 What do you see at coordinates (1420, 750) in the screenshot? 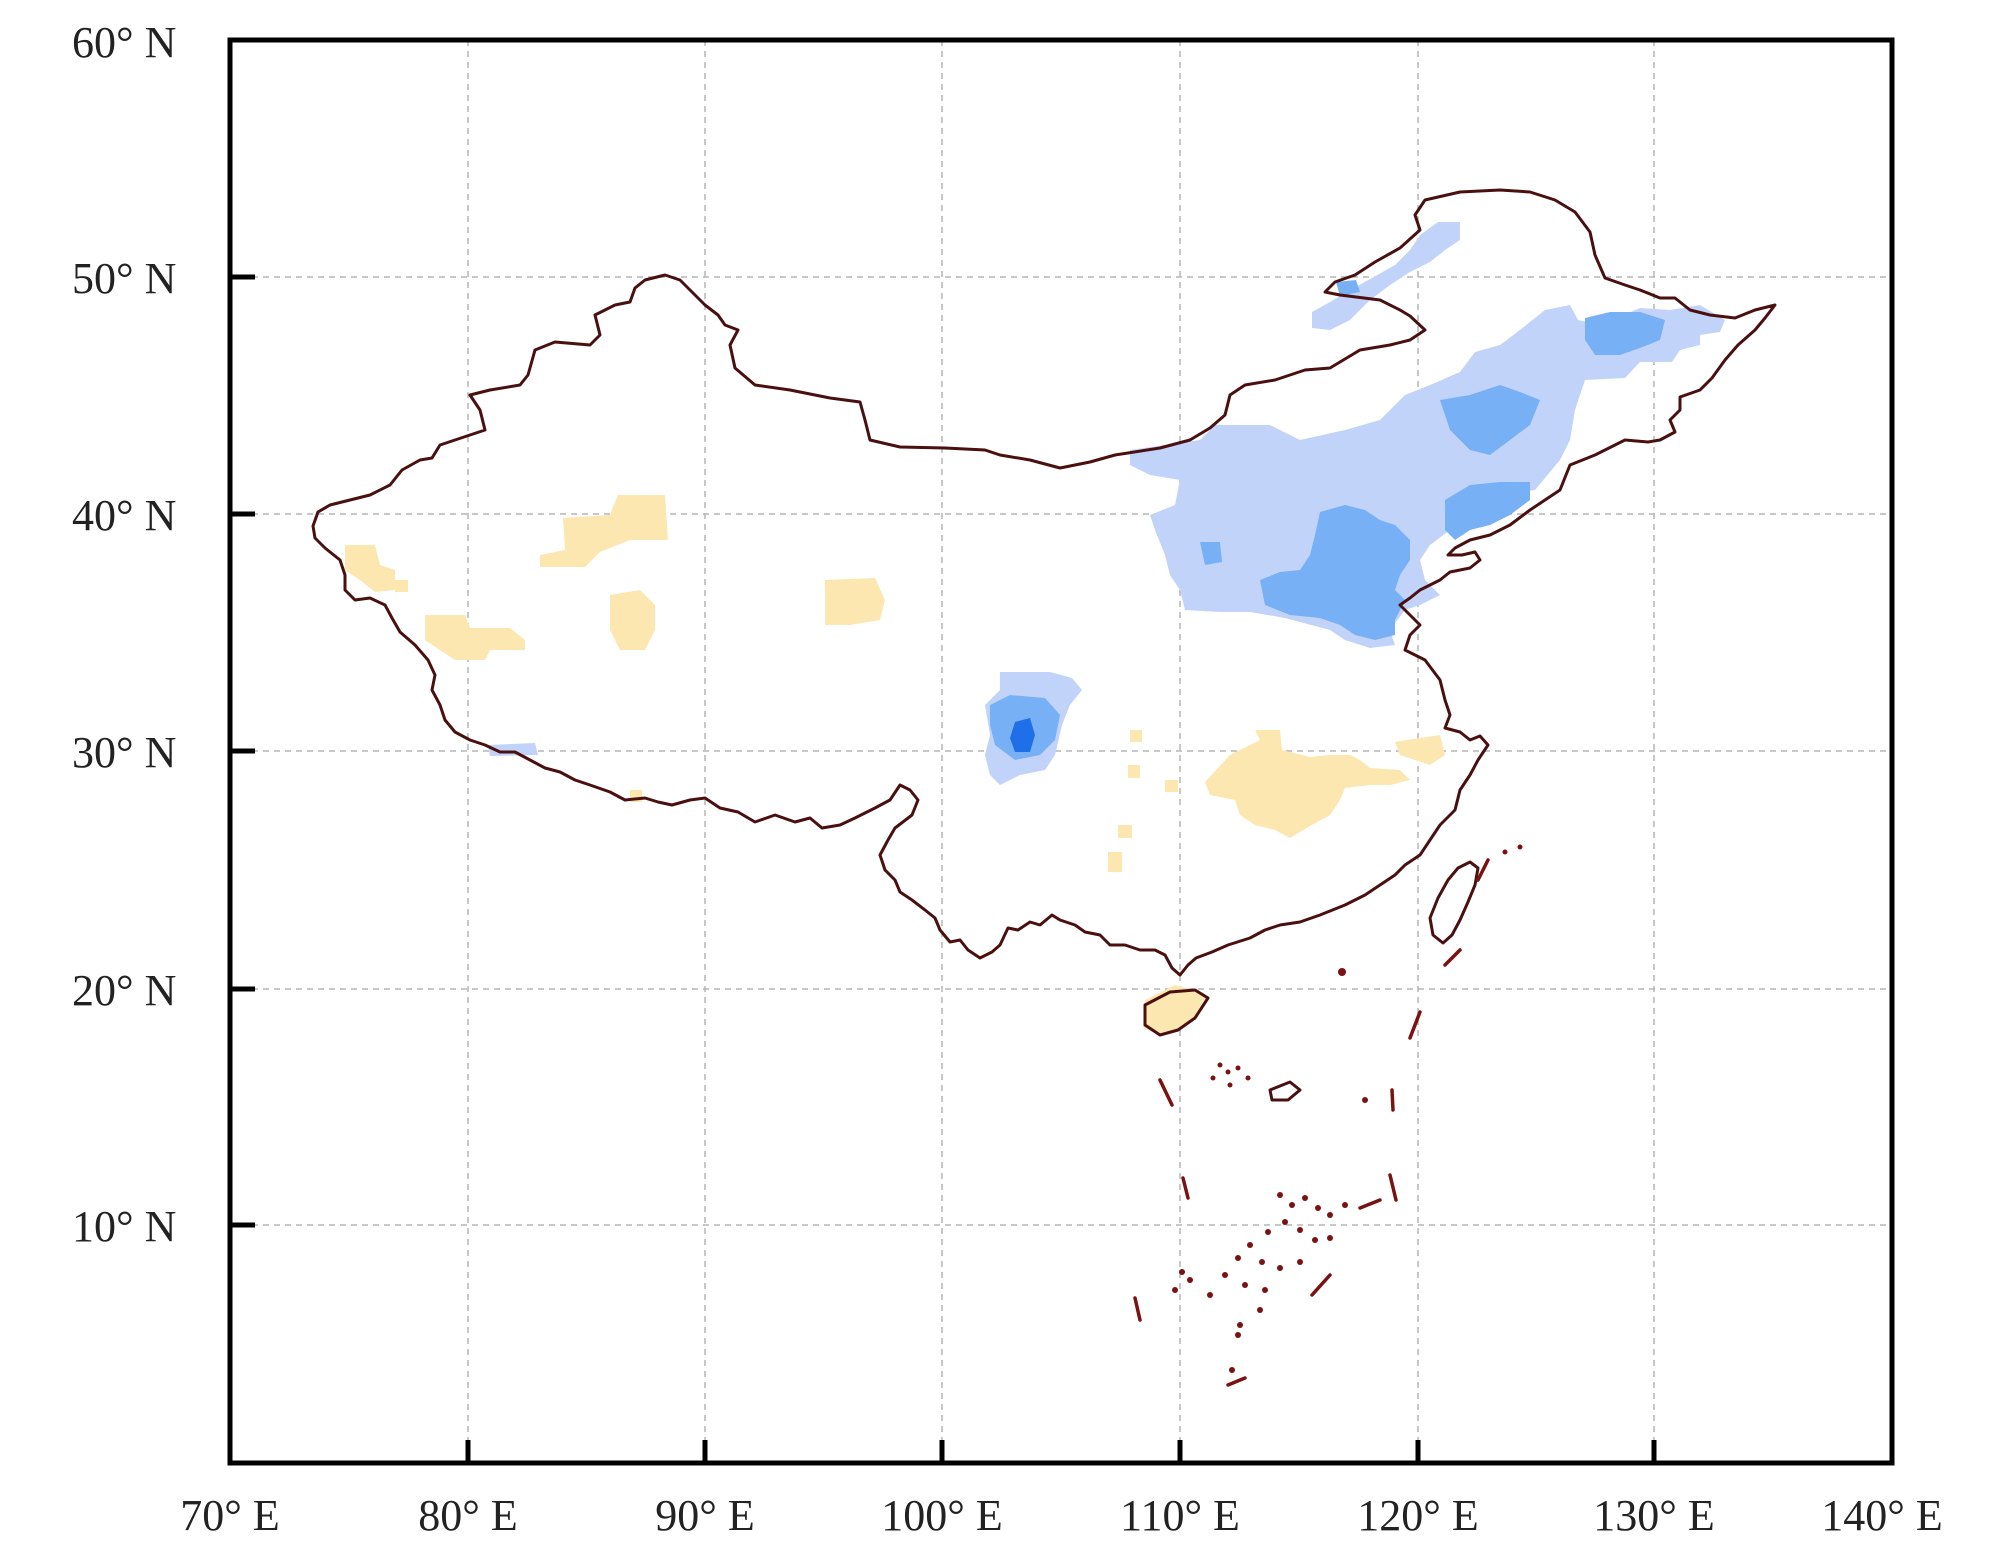
I see `patch-zhejiang-tan` at bounding box center [1420, 750].